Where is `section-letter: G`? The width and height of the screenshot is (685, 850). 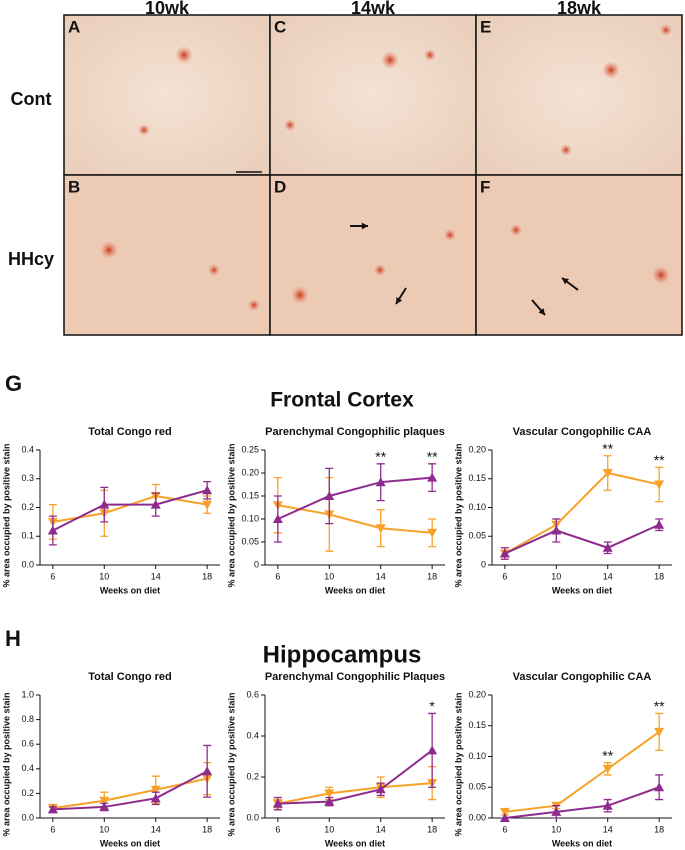 section-letter: G is located at coordinates (13, 383).